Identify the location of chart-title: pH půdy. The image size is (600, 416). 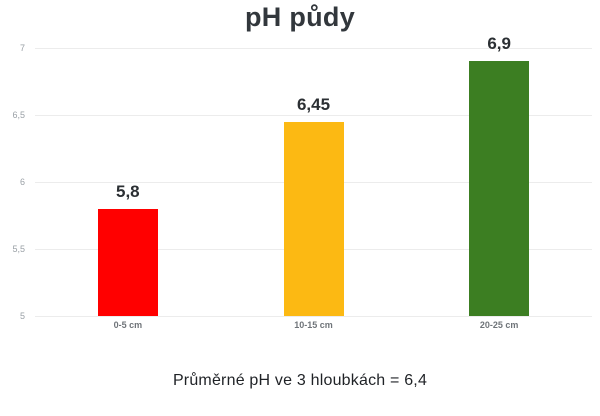
(300, 17).